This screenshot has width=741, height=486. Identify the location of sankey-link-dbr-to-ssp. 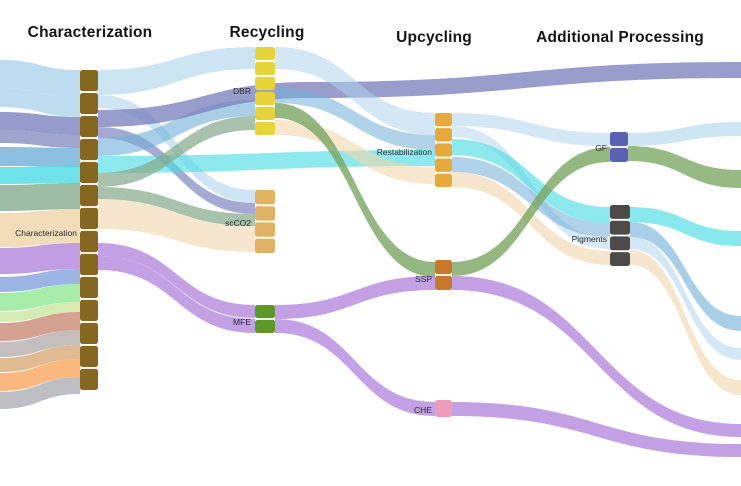
(355, 190).